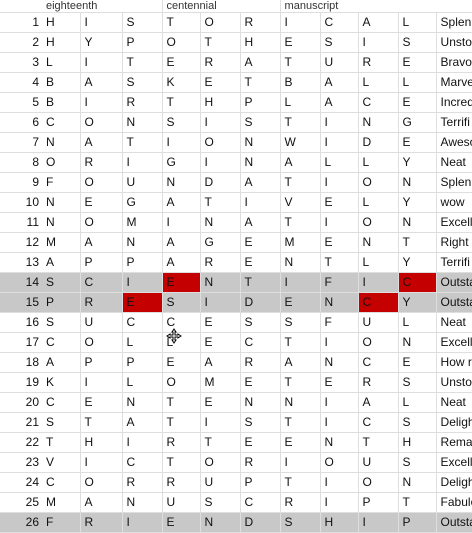 The width and height of the screenshot is (472, 533). Describe the element at coordinates (221, 6) in the screenshot. I see `header-cell: centennial` at that location.